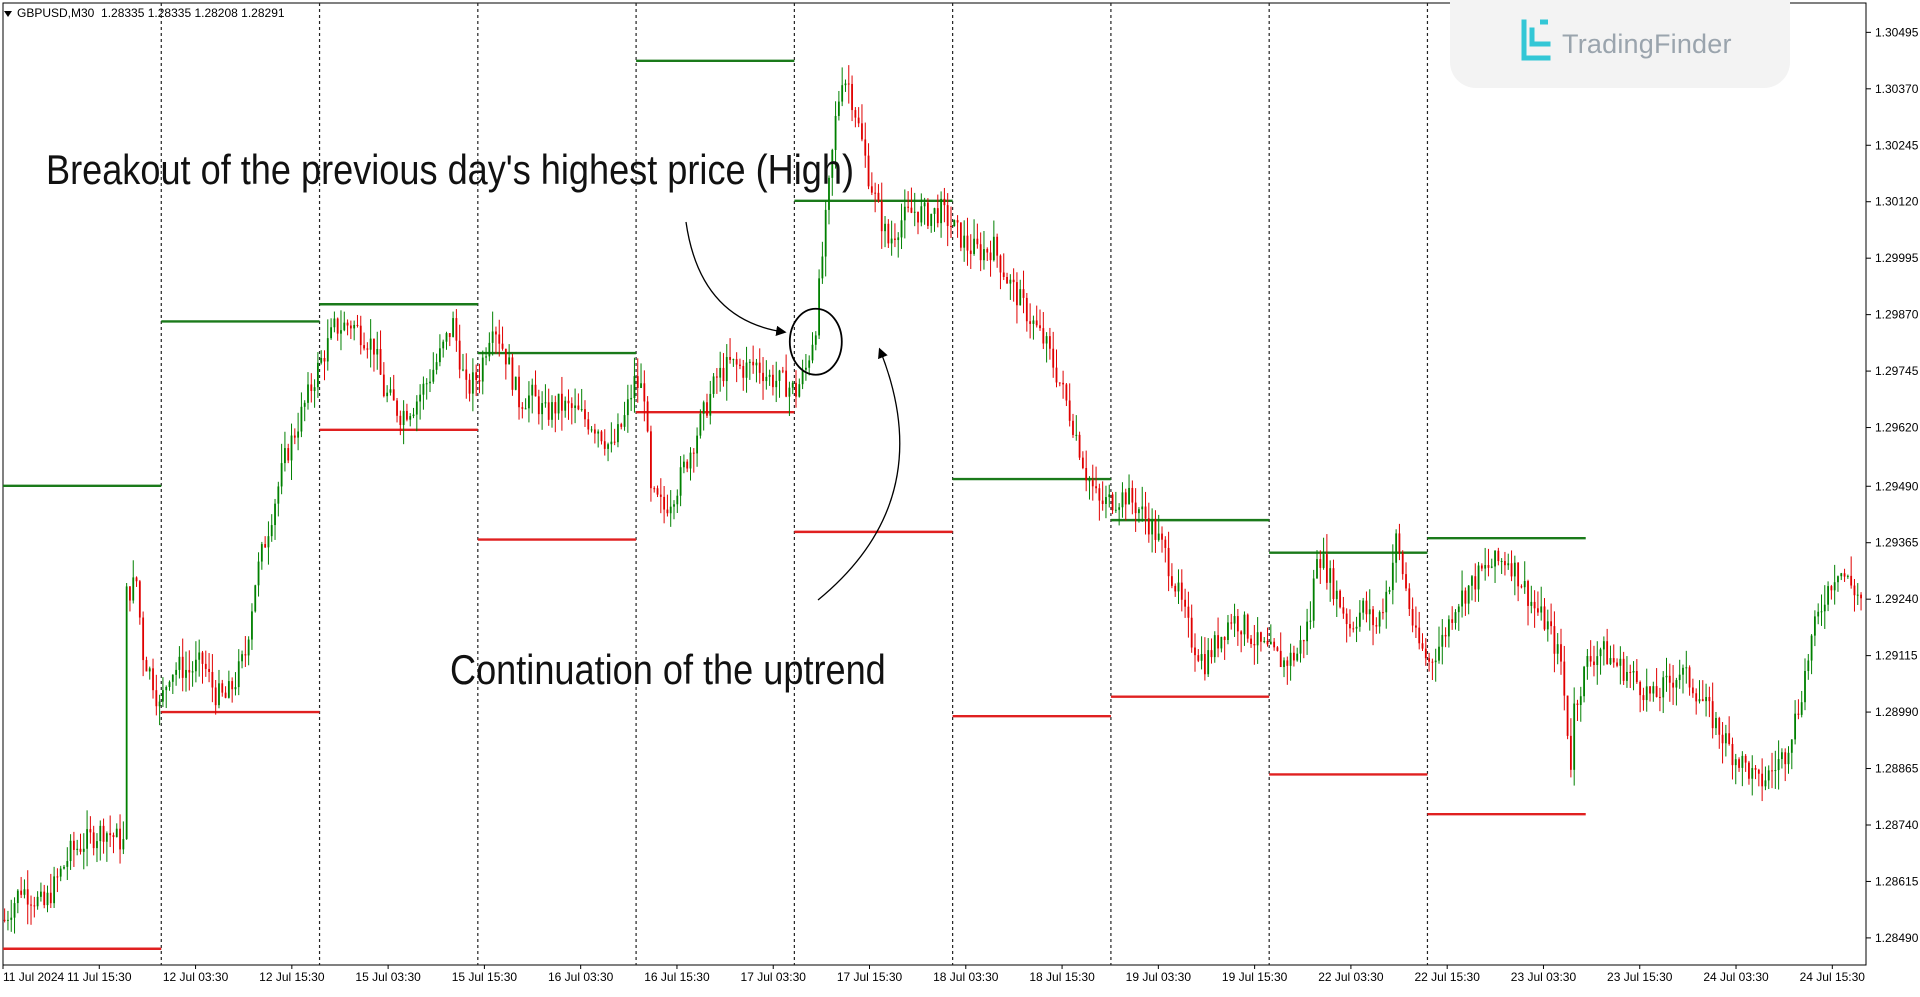  I want to click on y-tick-label: 1.28865, so click(1897, 769).